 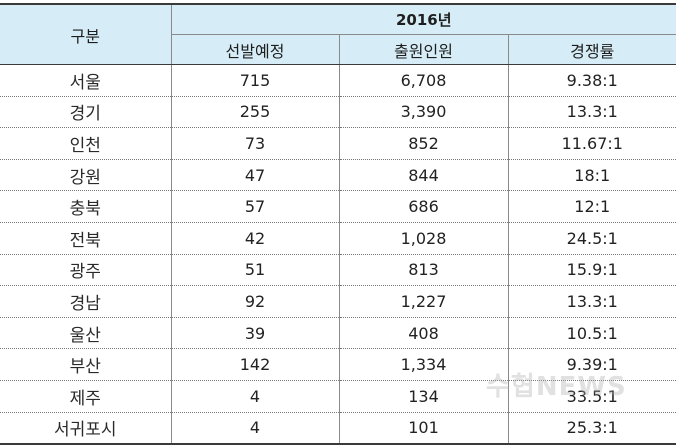 I want to click on table-row: 인천 73 852 11.67:1, so click(x=338, y=143).